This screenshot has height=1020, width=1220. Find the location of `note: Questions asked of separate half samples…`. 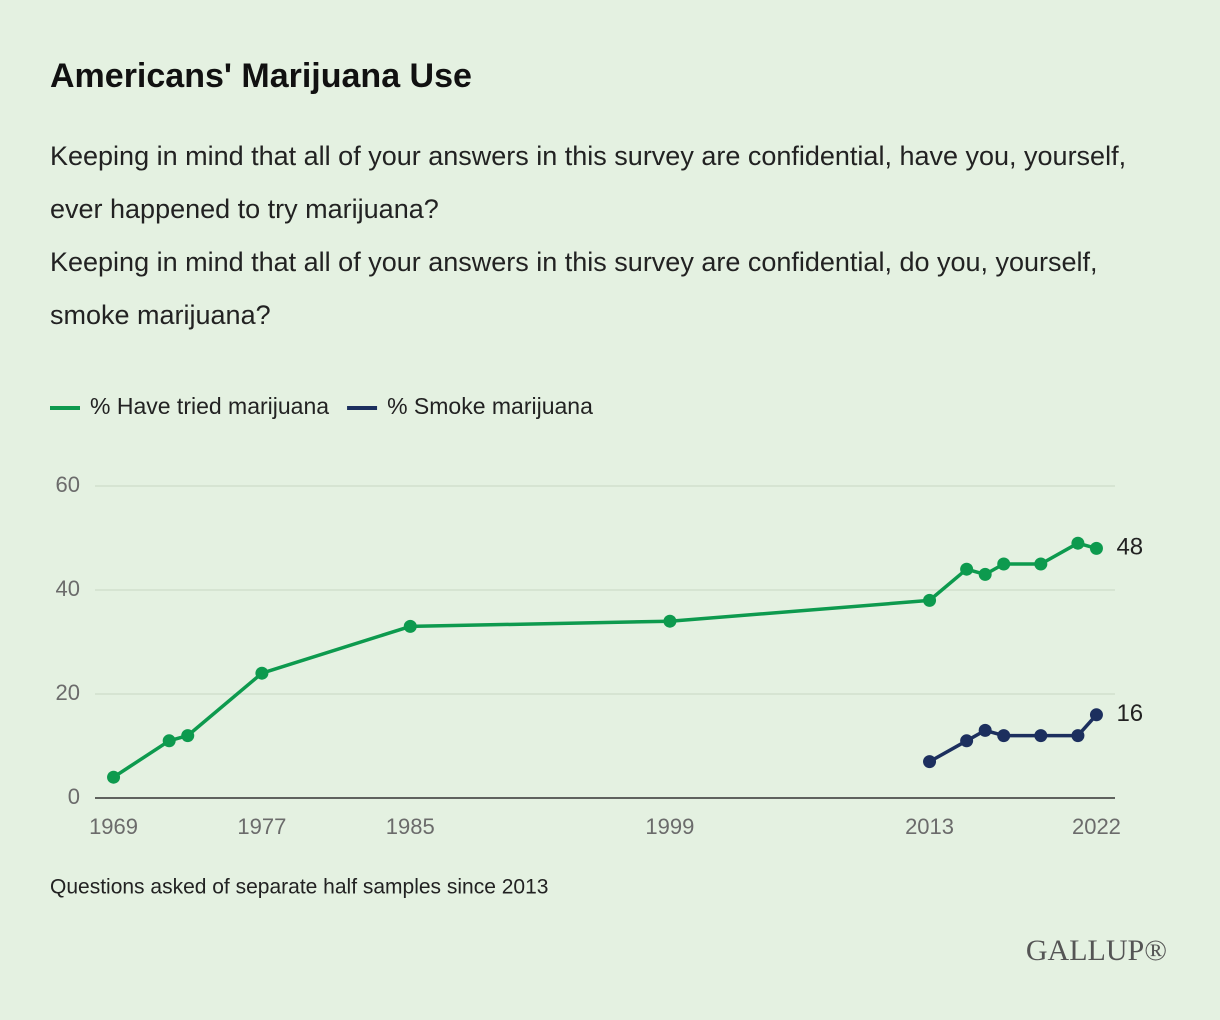

note: Questions asked of separate half samples… is located at coordinates (299, 887).